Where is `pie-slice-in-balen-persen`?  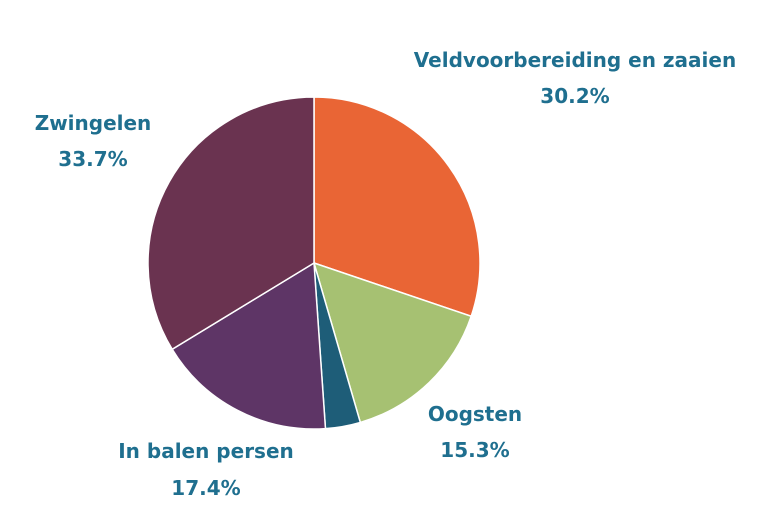
pie-slice-in-balen-persen is located at coordinates (249, 345).